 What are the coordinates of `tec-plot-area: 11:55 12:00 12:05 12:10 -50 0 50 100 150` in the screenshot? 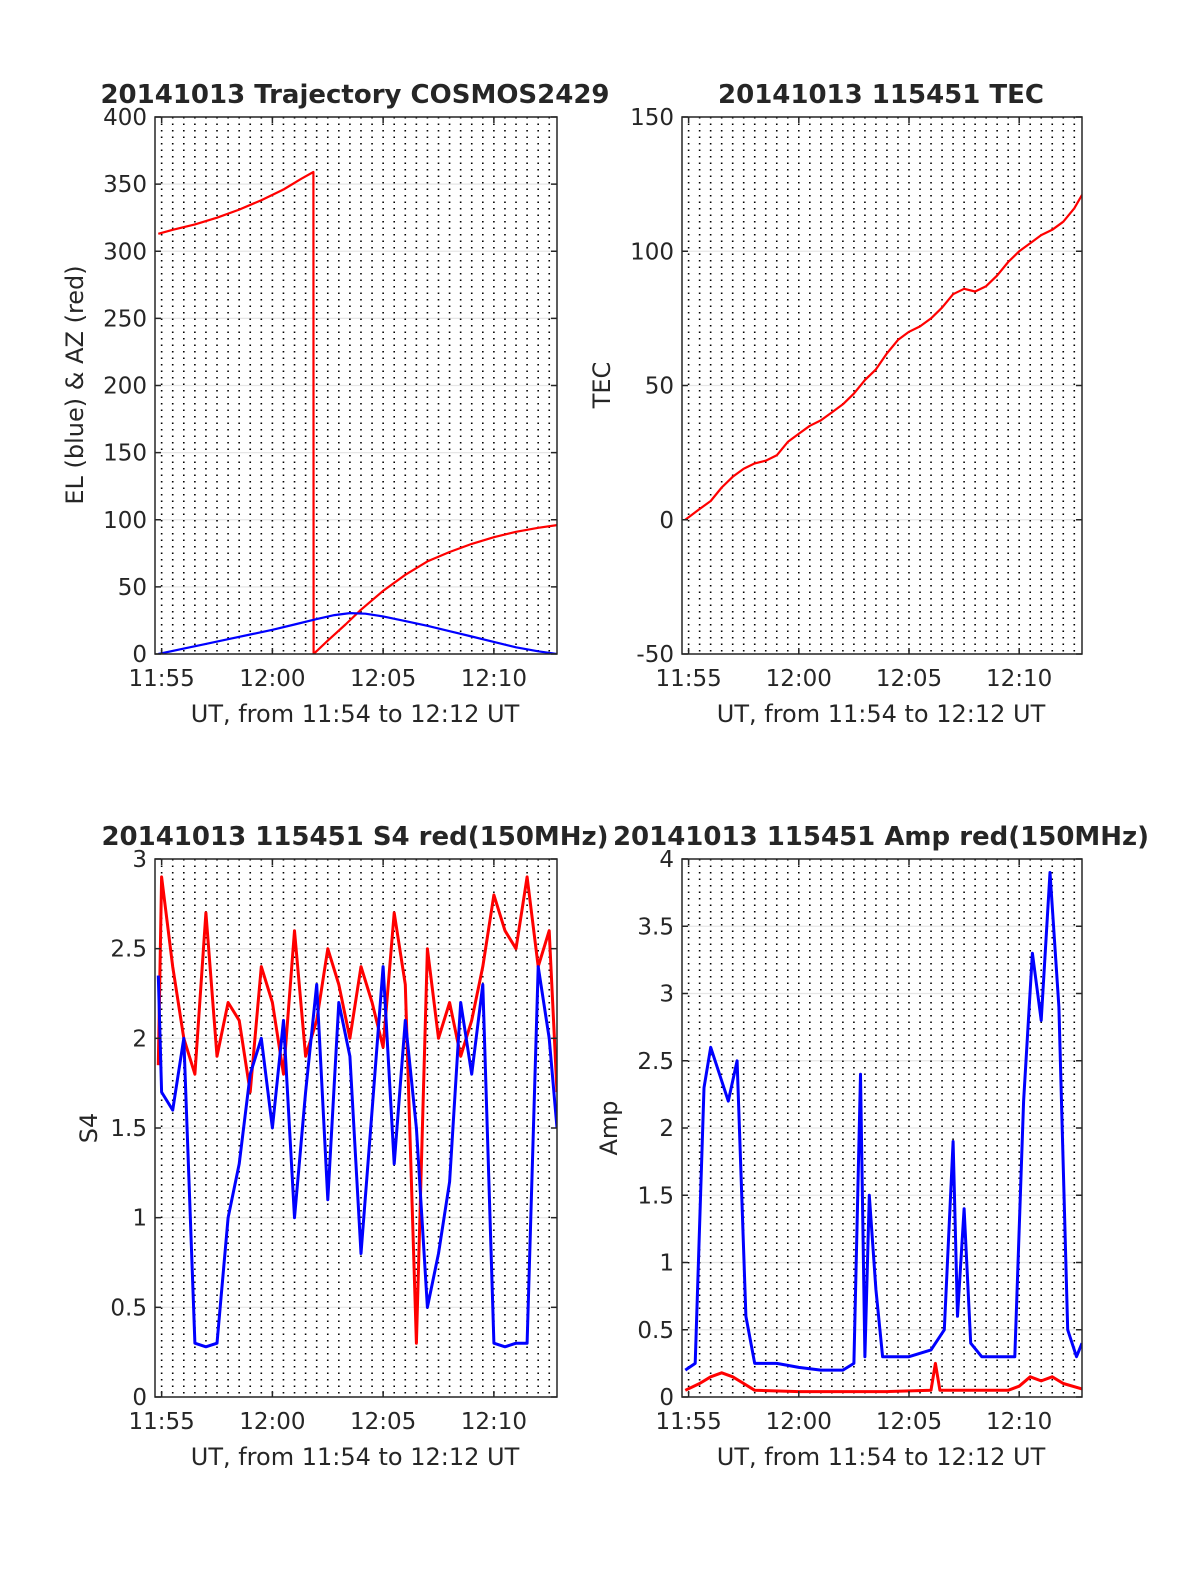 It's located at (856, 398).